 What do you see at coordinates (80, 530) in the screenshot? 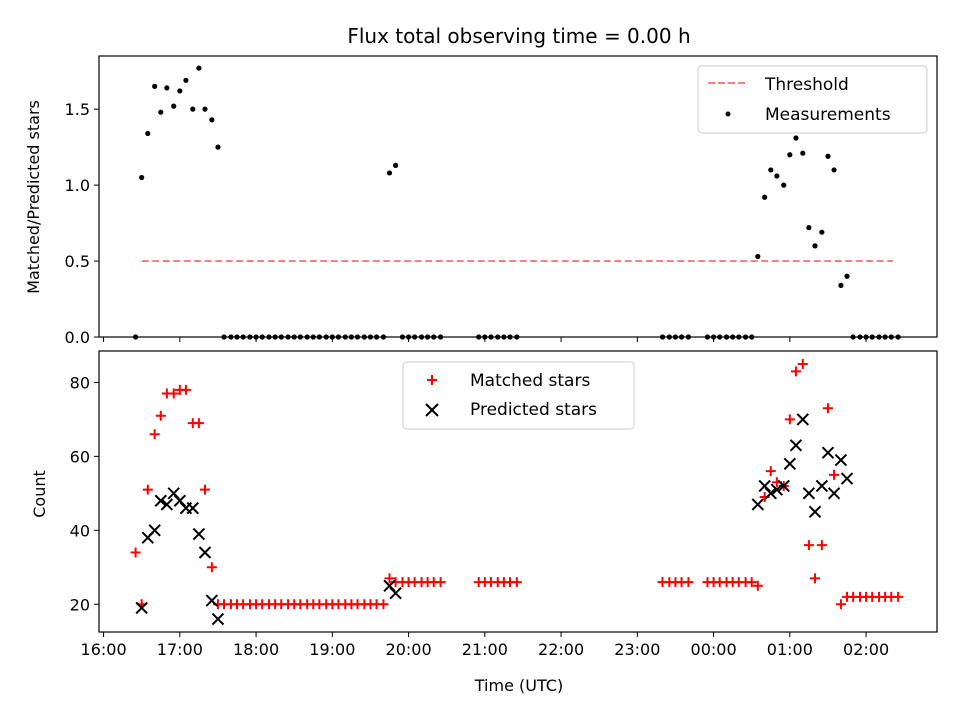
I see `count-y-tick-label: 40` at bounding box center [80, 530].